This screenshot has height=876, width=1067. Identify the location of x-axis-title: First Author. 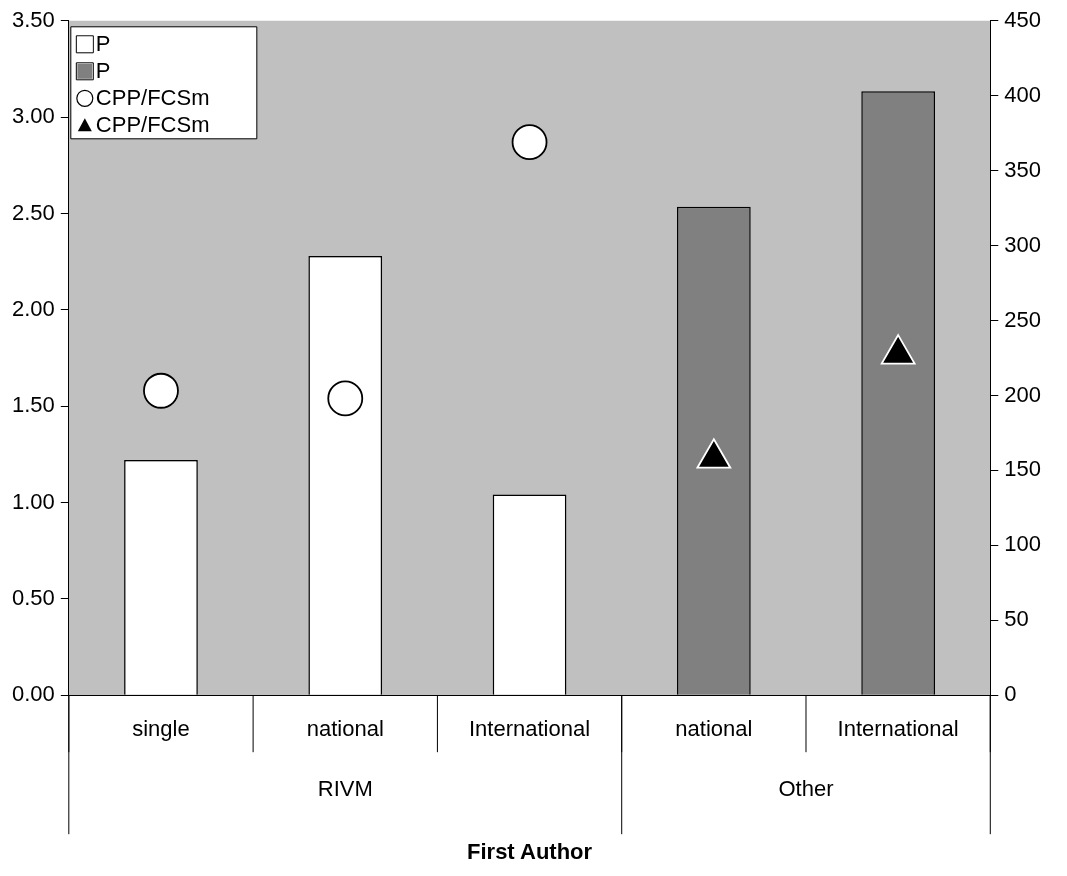
(530, 851).